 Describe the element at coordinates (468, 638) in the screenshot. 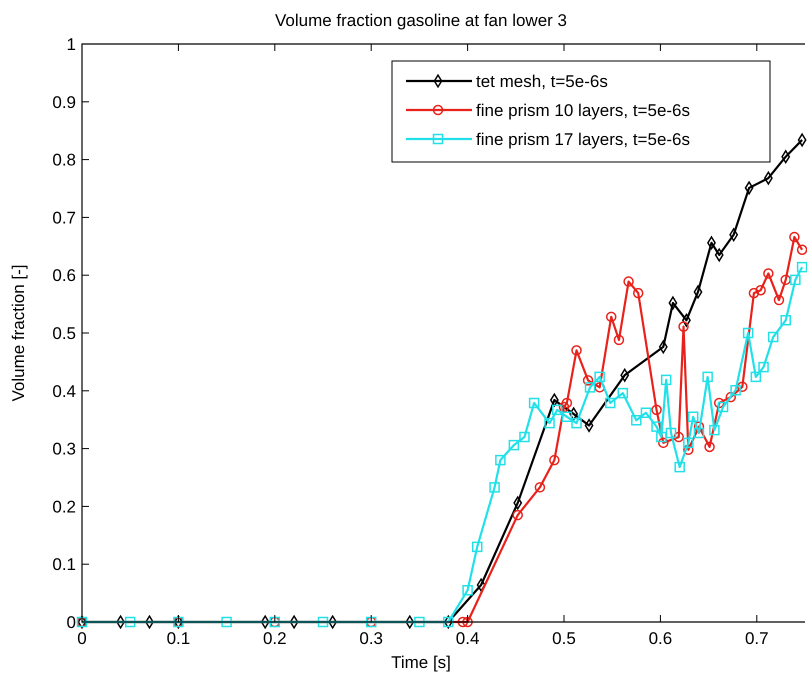

I see `x-tick-label: 0.4` at that location.